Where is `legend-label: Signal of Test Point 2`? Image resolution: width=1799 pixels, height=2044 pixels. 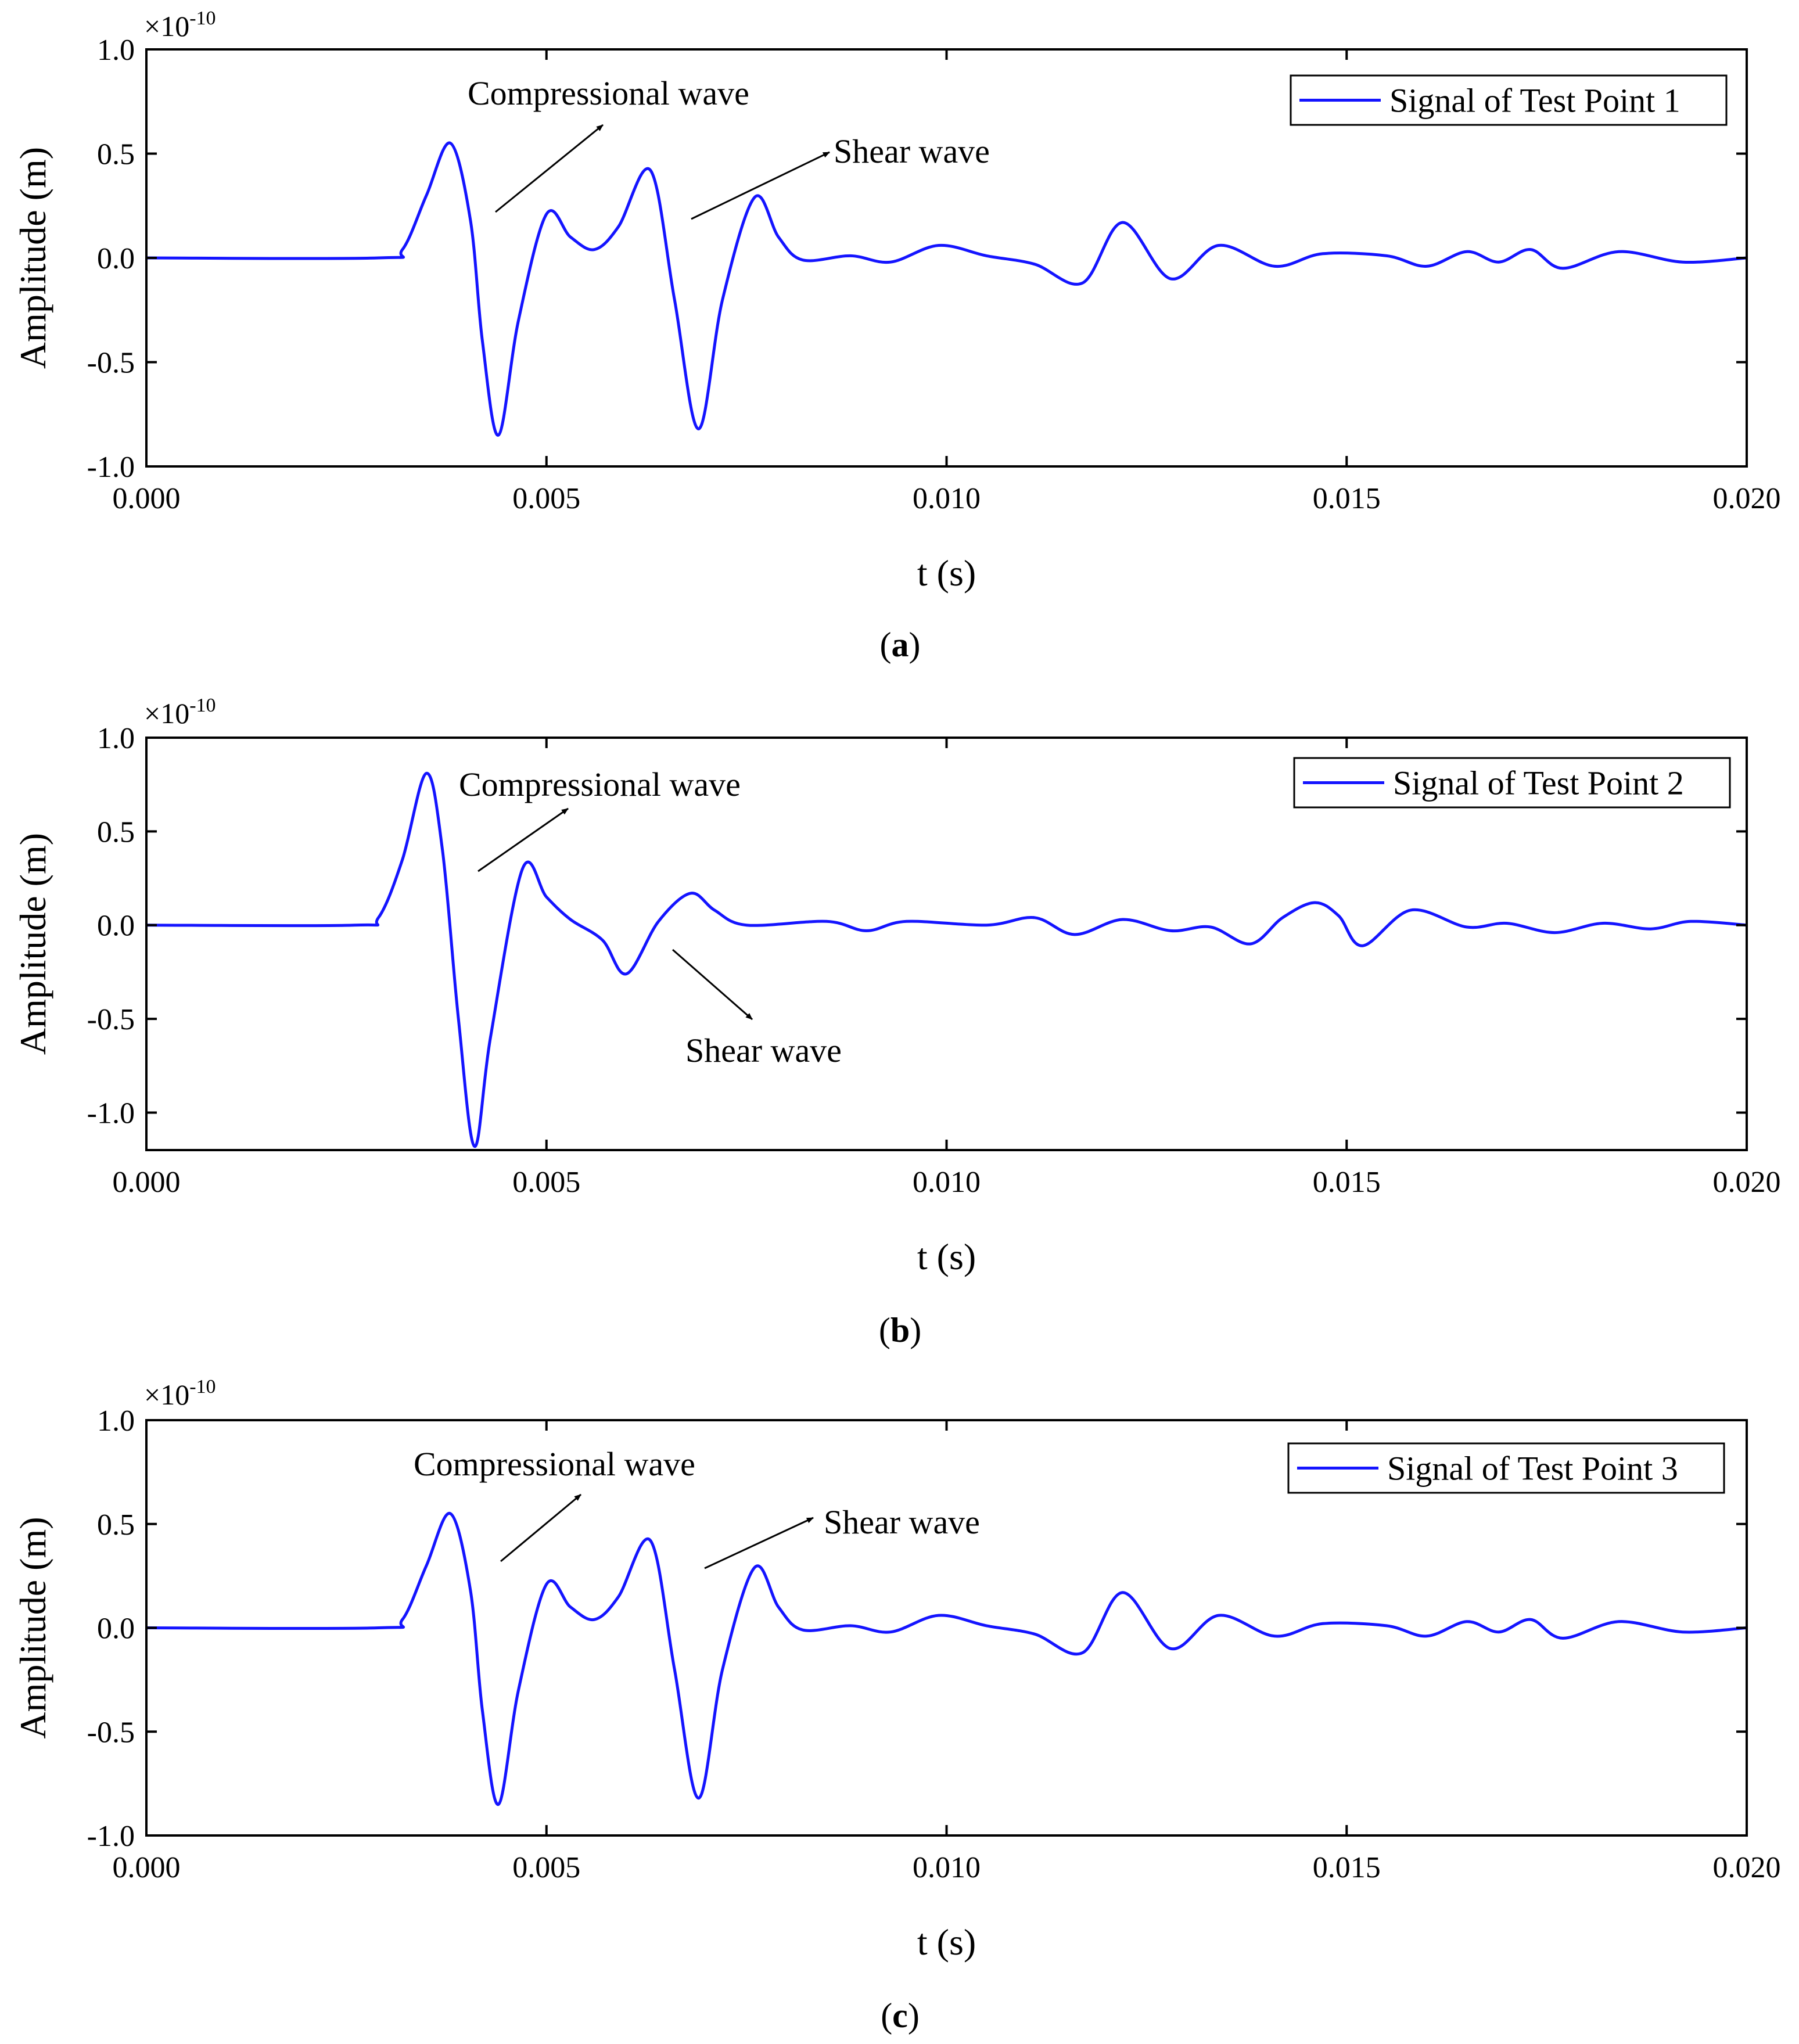
legend-label: Signal of Test Point 2 is located at coordinates (1539, 783).